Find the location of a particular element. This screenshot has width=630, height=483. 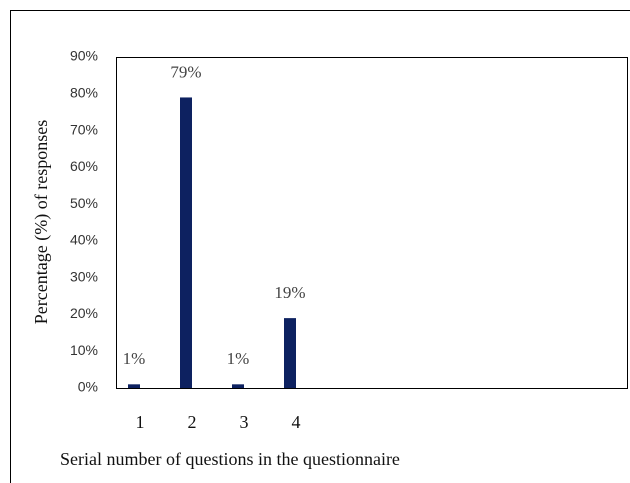

y-axis-label: Percentage (%) of responses is located at coordinates (41, 222).